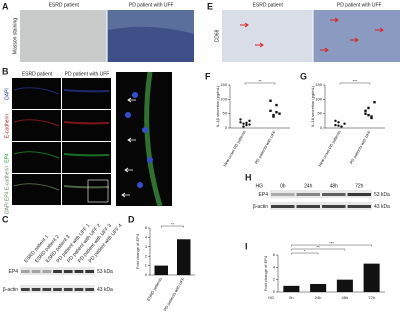  What do you see at coordinates (248, 177) in the screenshot?
I see `panel-label: H` at bounding box center [248, 177].